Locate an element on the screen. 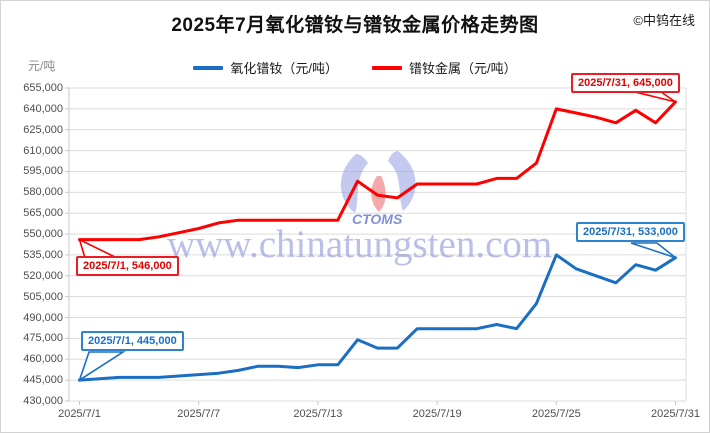 Image resolution: width=710 pixels, height=433 pixels. y-tick-label: 475,000 is located at coordinates (43, 338).